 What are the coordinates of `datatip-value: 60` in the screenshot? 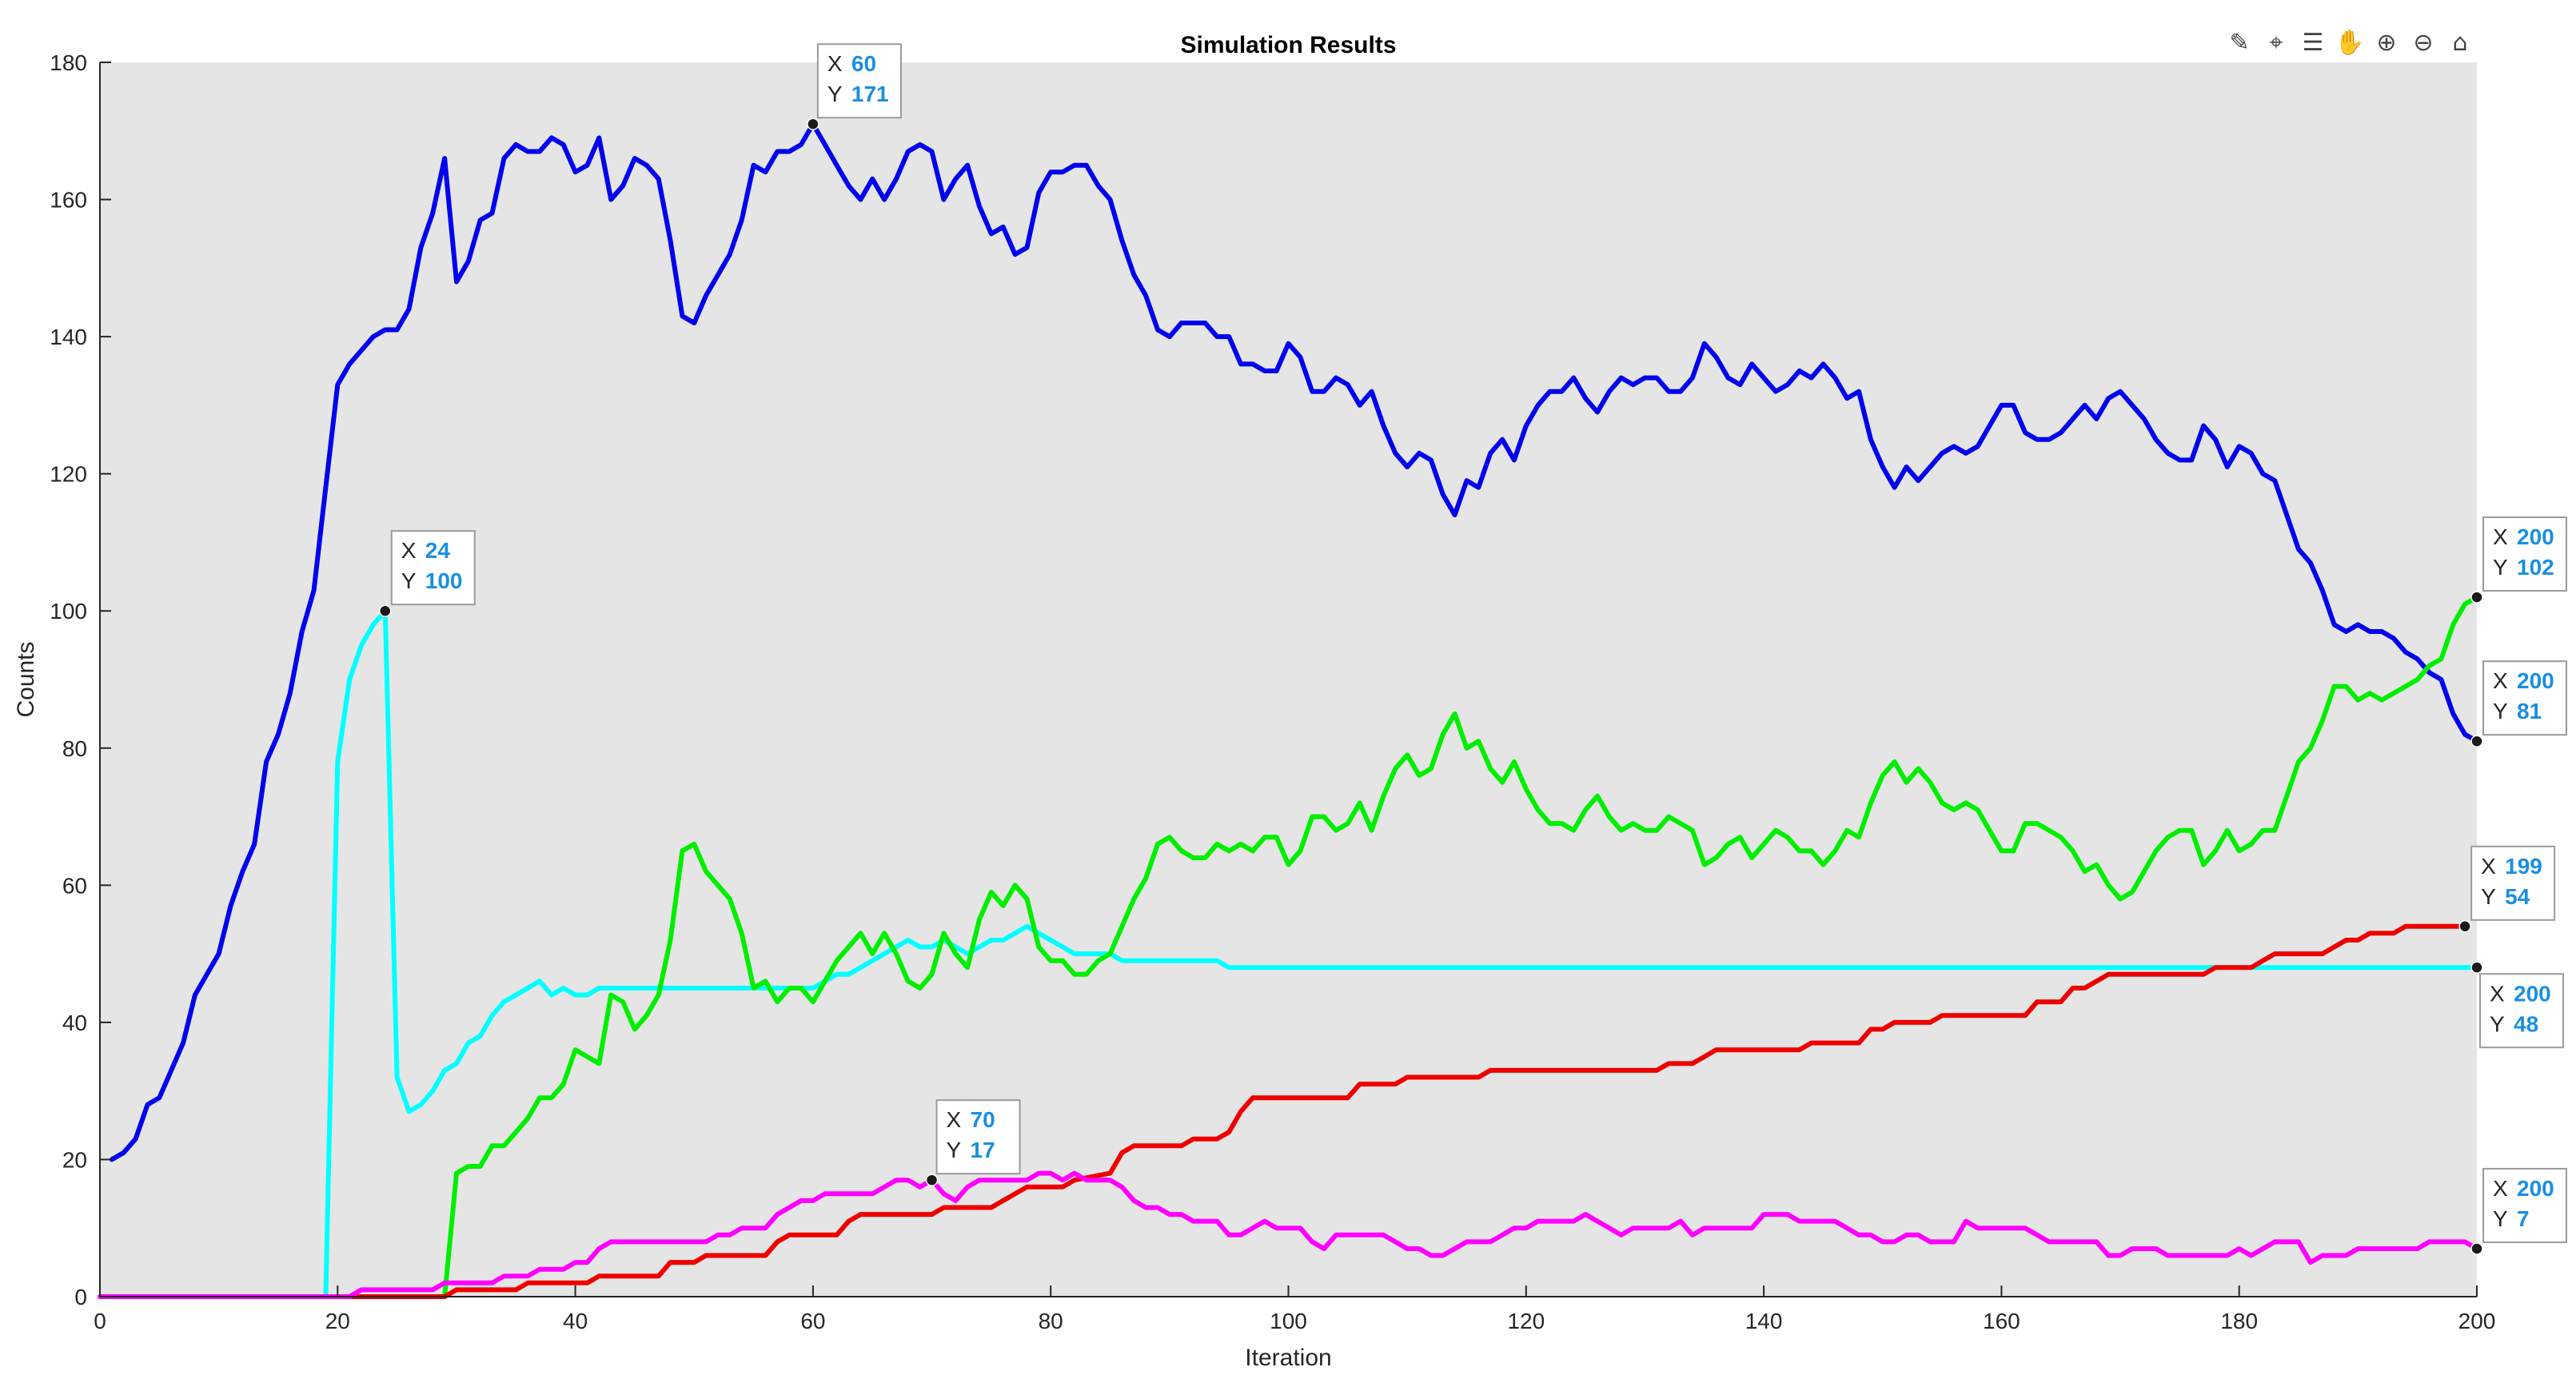 It's located at (863, 64).